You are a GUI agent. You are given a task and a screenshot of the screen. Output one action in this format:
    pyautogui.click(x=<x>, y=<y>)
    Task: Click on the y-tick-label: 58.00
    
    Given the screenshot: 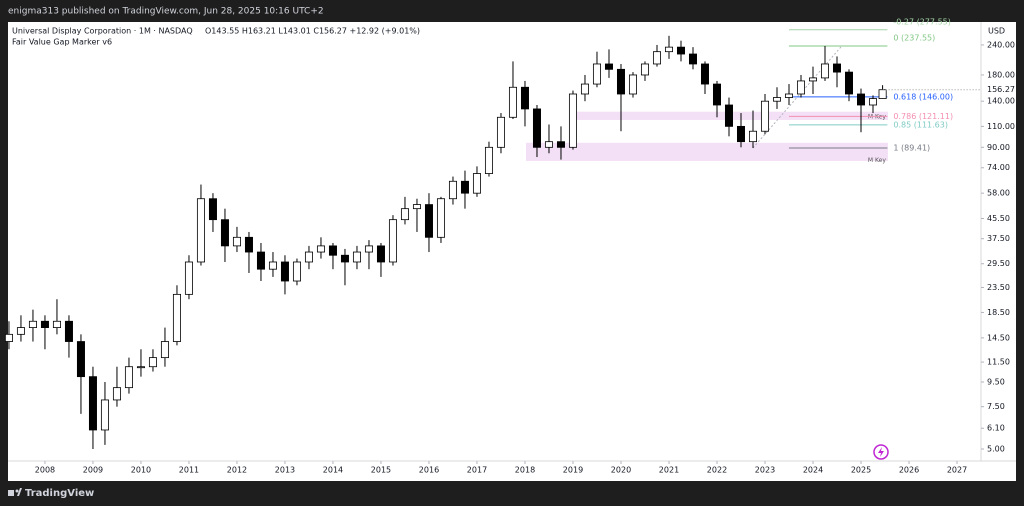 What is the action you would take?
    pyautogui.click(x=998, y=193)
    